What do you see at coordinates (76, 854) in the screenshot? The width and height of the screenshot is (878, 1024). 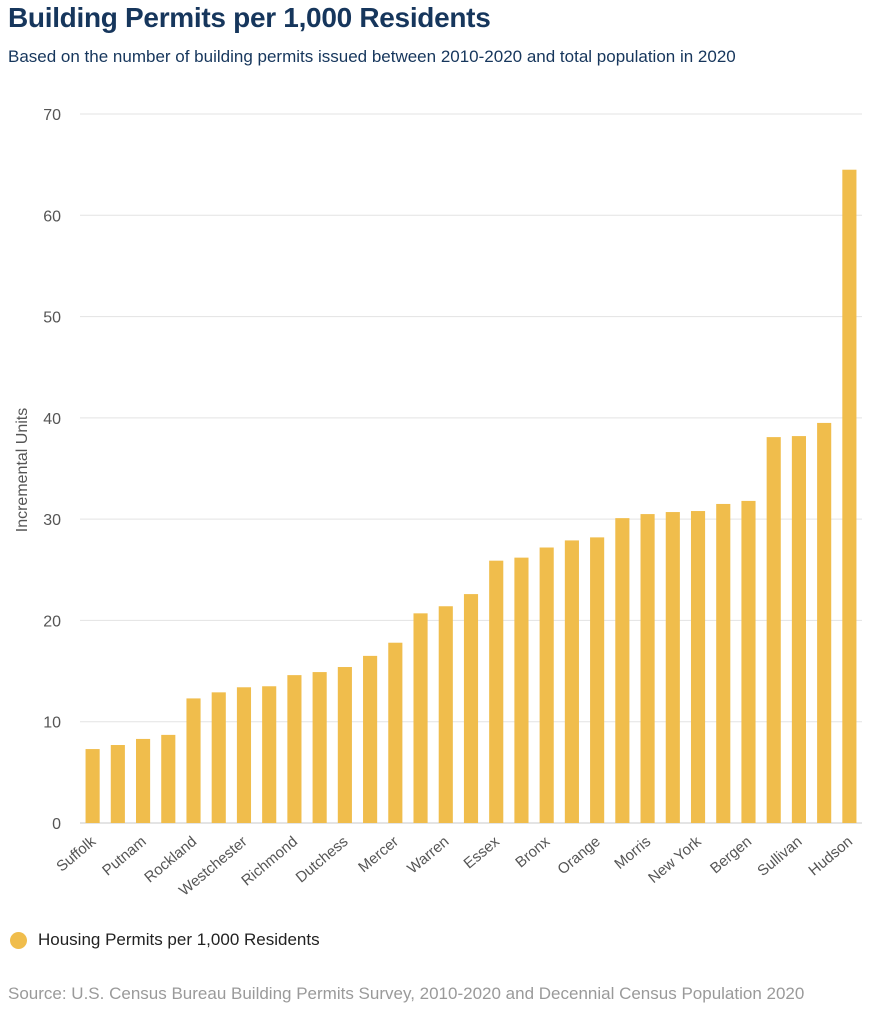 I see `x-tick-label: Suffolk` at bounding box center [76, 854].